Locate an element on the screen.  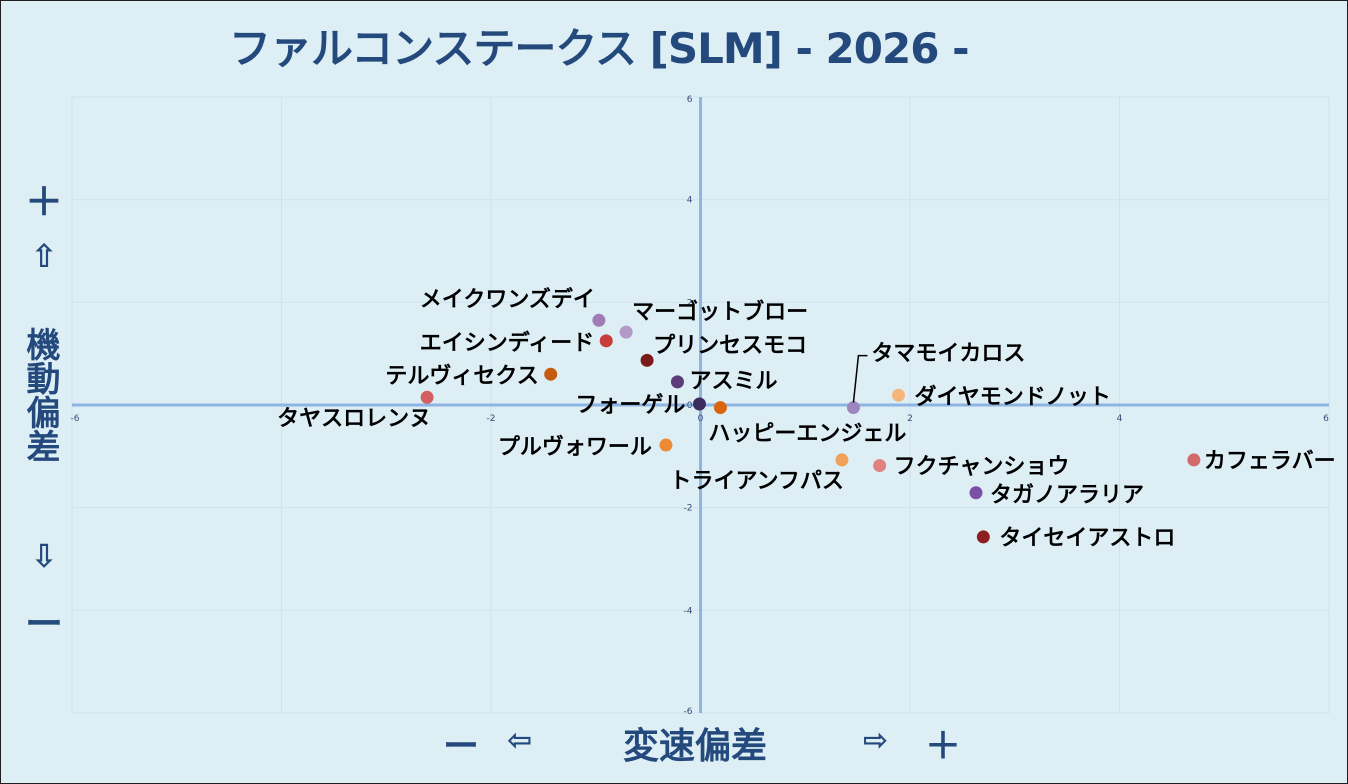
x-tick-label: 6 is located at coordinates (1326, 419).